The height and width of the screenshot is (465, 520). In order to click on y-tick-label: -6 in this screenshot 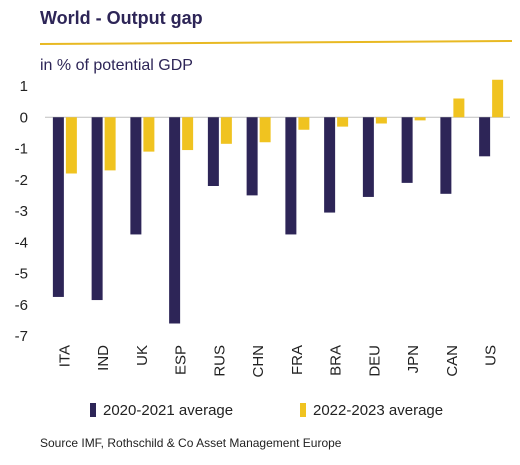, I will do `click(21, 305)`.